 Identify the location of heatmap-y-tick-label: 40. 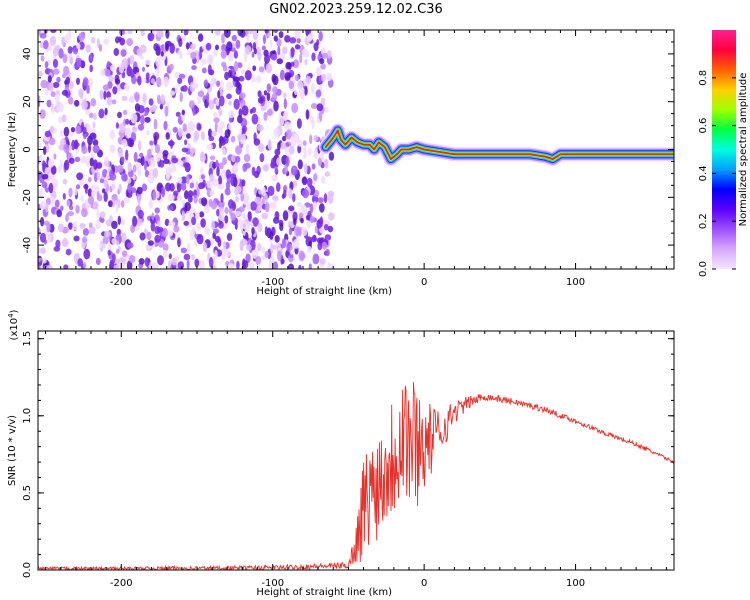
(27, 54).